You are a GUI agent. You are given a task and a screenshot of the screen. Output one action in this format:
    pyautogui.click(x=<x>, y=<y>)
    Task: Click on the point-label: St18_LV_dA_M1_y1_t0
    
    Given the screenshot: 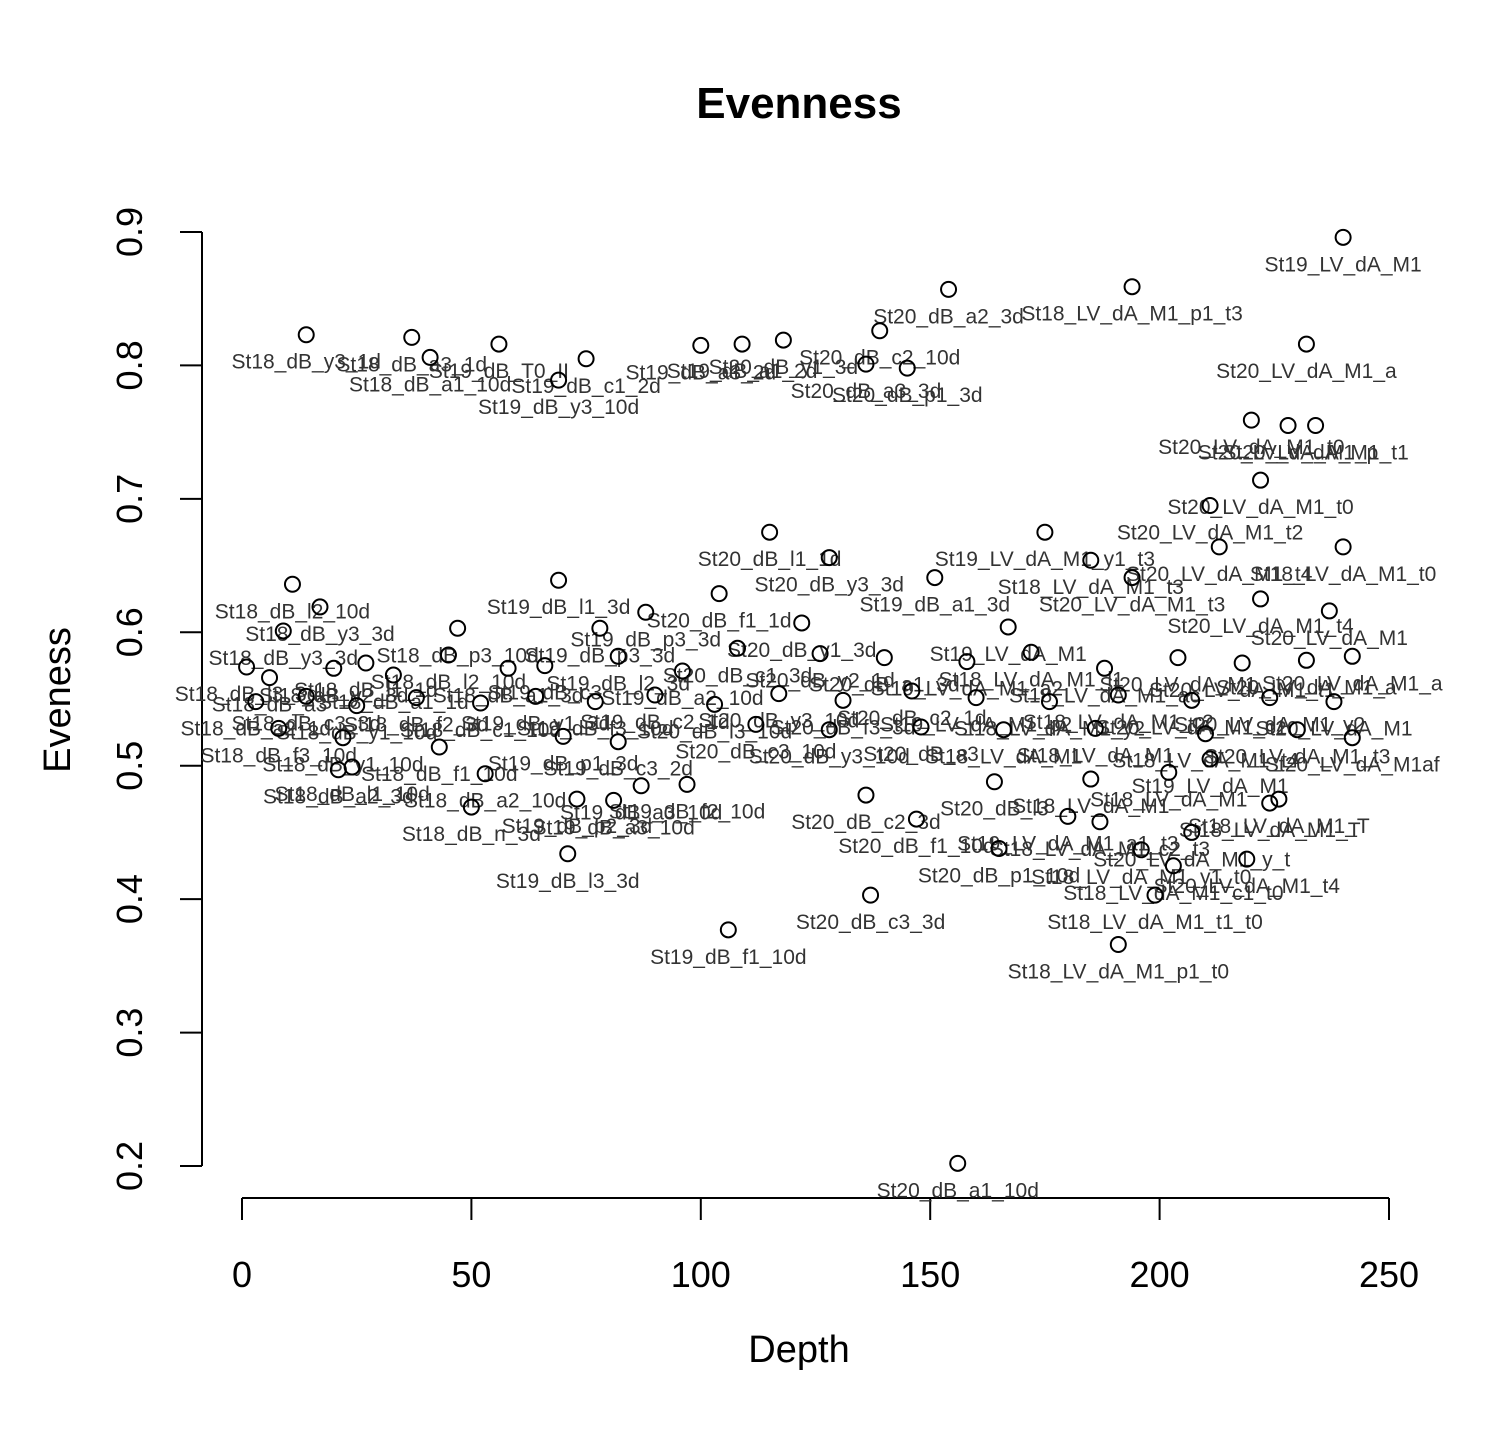 What is the action you would take?
    pyautogui.click(x=1141, y=877)
    